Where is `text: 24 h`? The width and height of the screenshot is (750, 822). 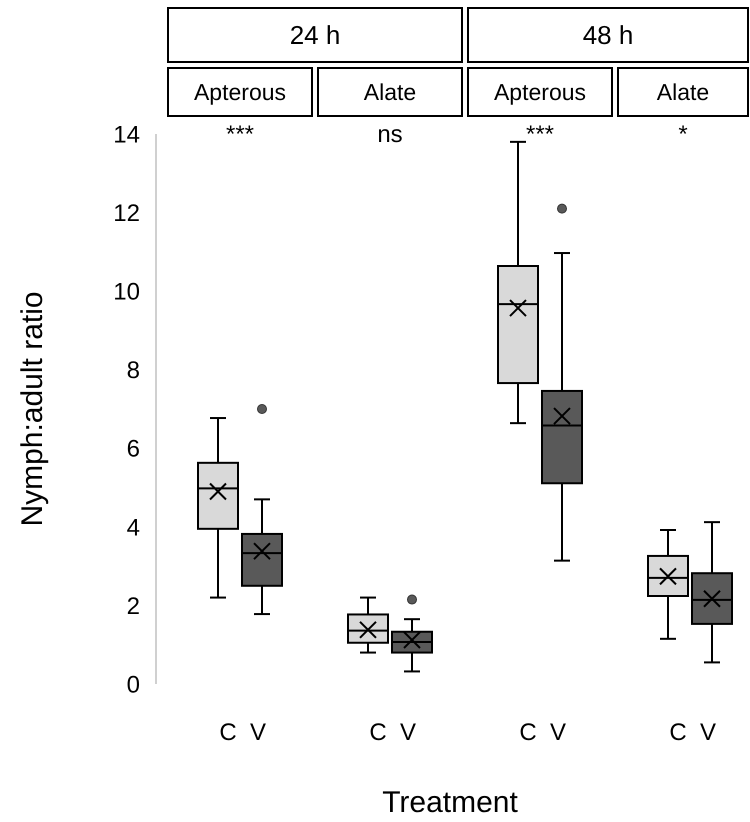
text: 24 h is located at coordinates (315, 35).